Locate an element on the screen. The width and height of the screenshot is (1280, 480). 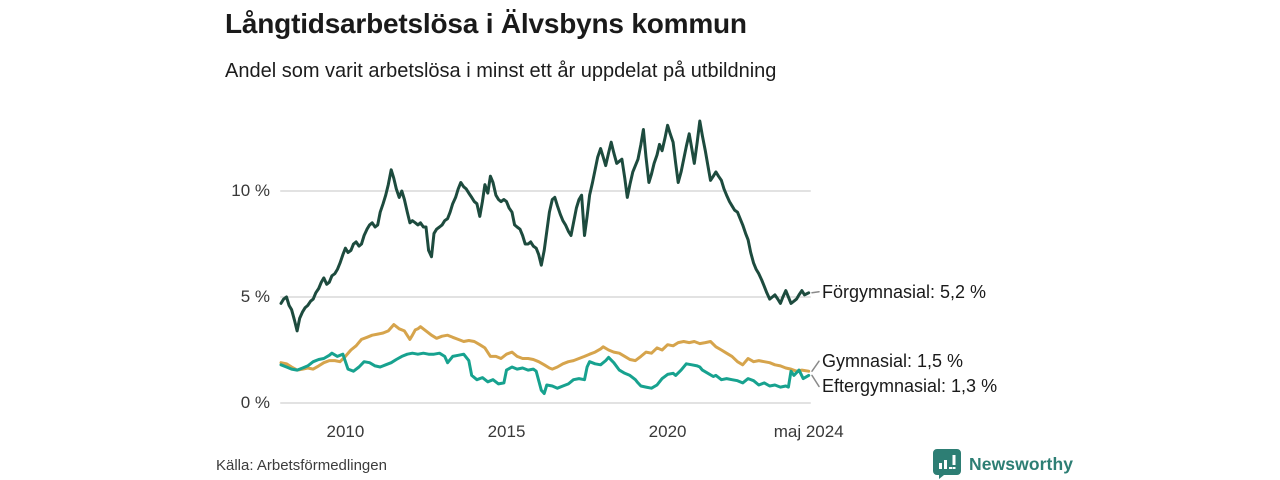
y-axis-tick-label-0: 0 % is located at coordinates (255, 402).